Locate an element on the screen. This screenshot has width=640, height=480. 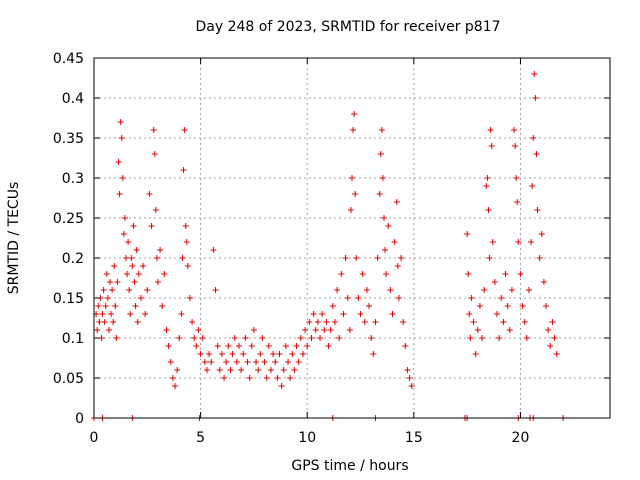
y-tick-label: 0.05 is located at coordinates (68, 379).